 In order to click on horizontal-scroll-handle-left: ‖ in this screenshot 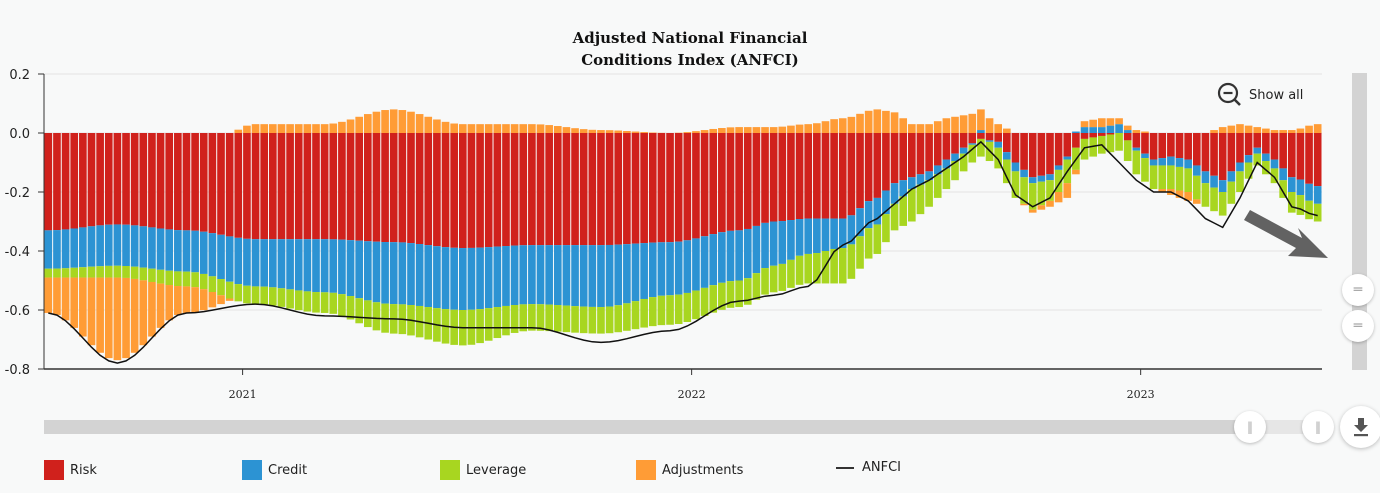, I will do `click(1250, 427)`.